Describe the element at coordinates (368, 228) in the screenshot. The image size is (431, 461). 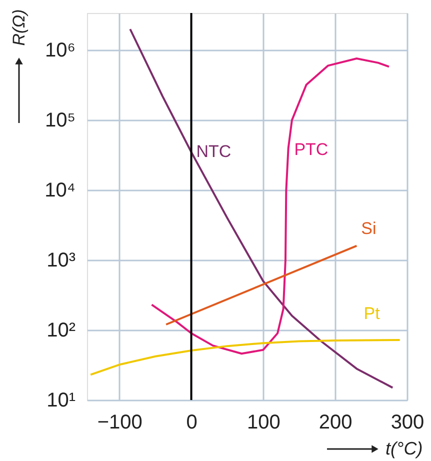
I see `series-label: Si` at that location.